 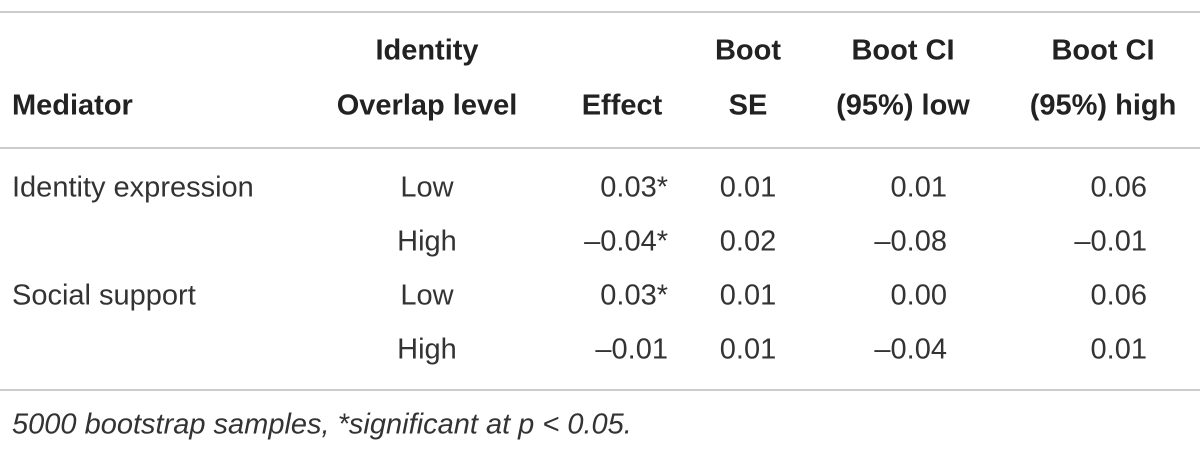 I want to click on table-cell: –0.08, so click(x=910, y=242).